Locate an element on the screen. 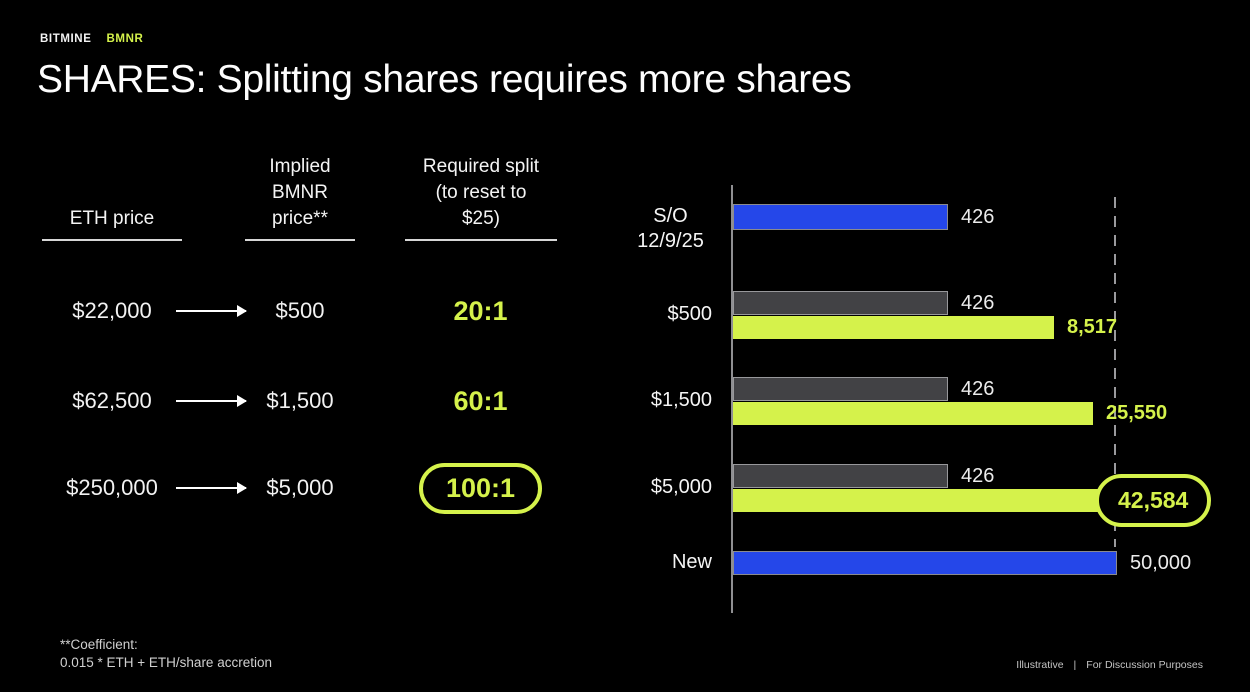  chart-bar-row: 25,550 is located at coordinates (950, 413).